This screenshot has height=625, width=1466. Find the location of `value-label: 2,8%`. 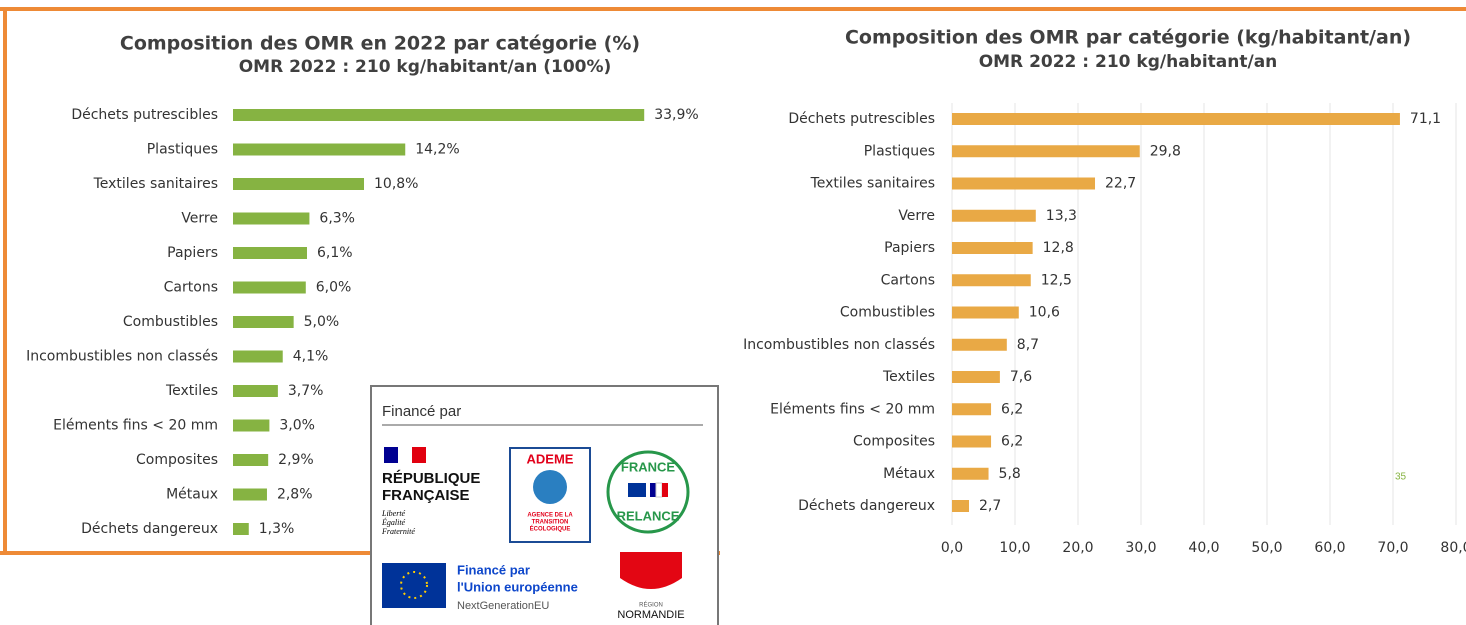

value-label: 2,8% is located at coordinates (295, 495).